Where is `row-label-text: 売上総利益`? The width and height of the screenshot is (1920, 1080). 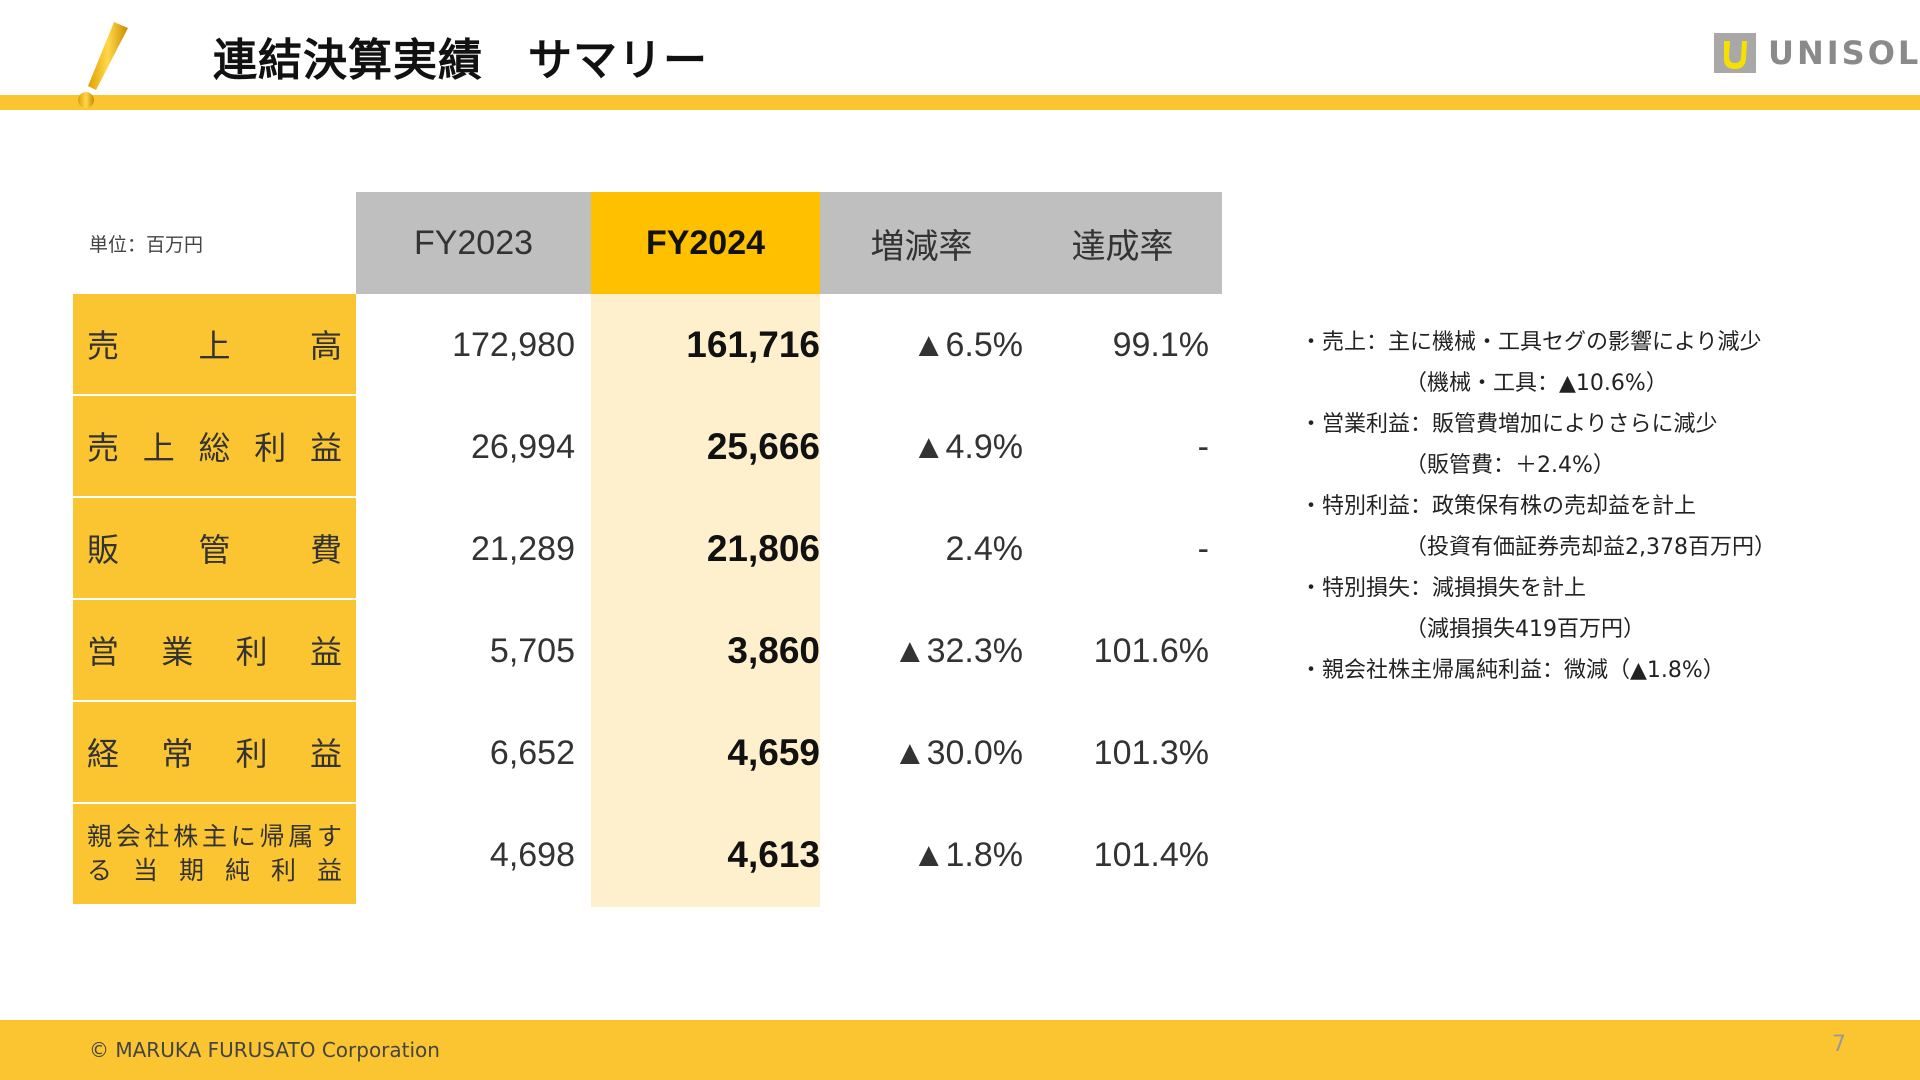 row-label-text: 売上総利益 is located at coordinates (214, 448).